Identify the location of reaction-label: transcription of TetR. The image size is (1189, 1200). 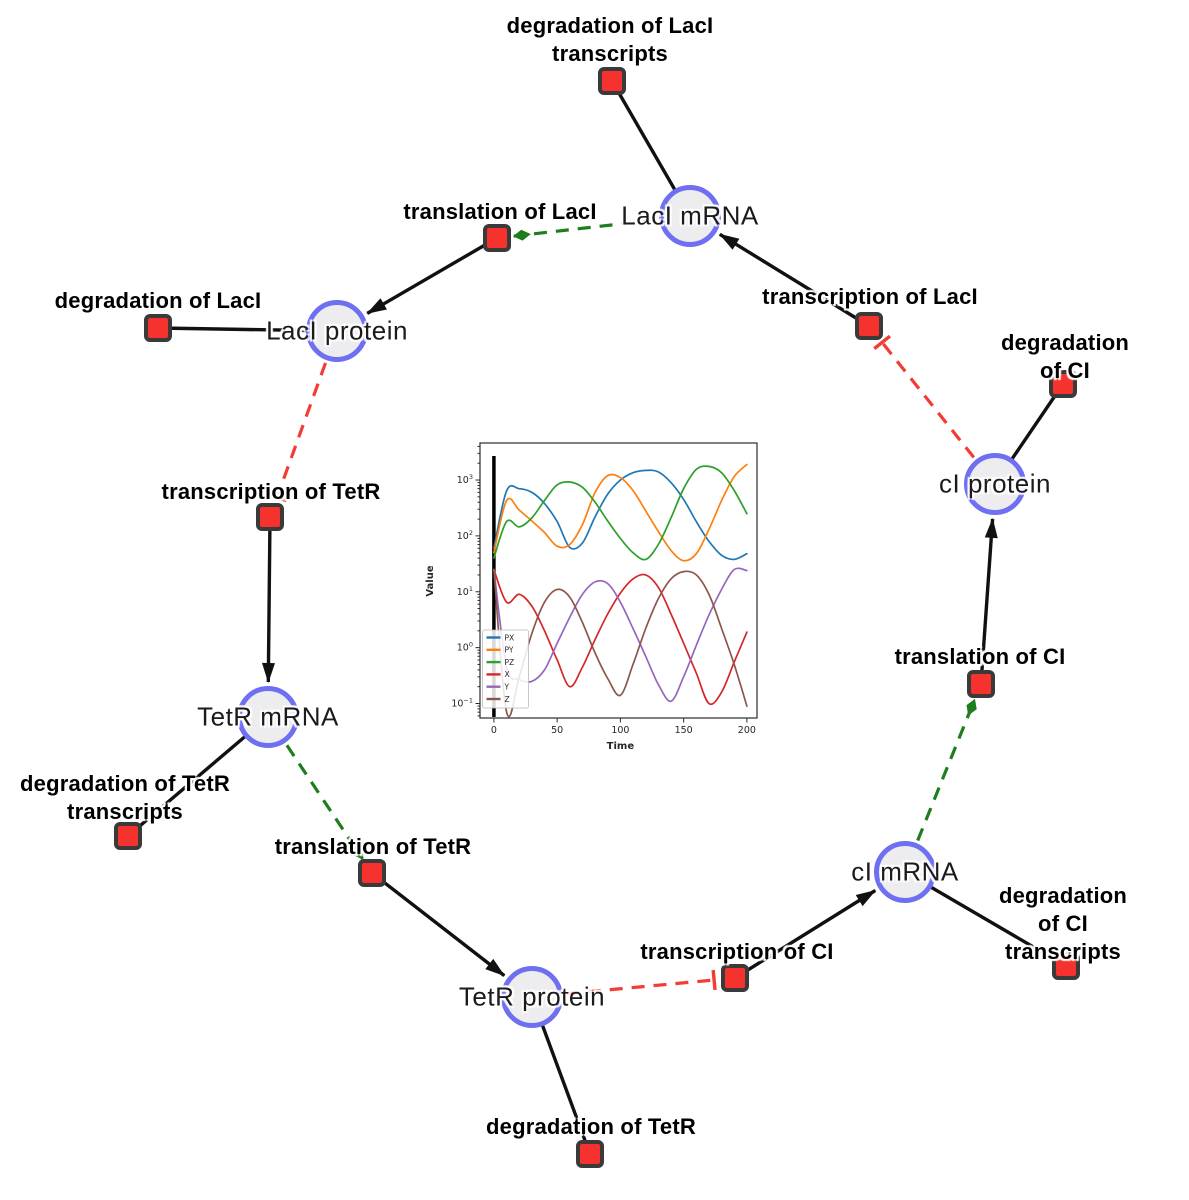
(271, 492).